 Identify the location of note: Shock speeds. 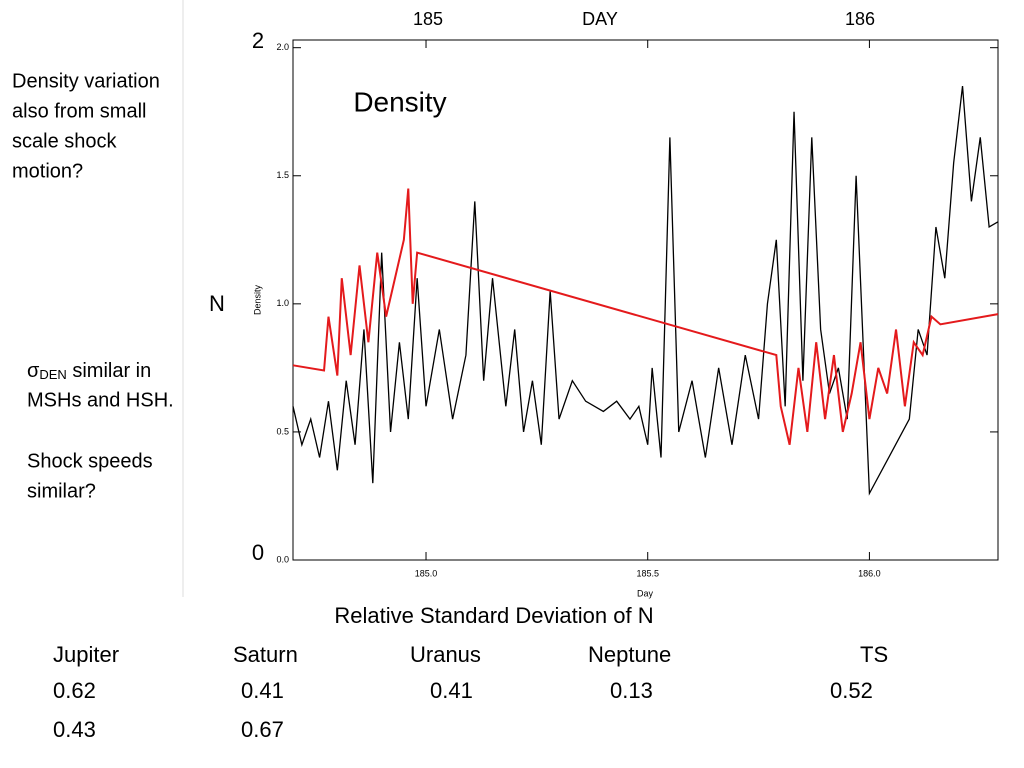
(90, 461).